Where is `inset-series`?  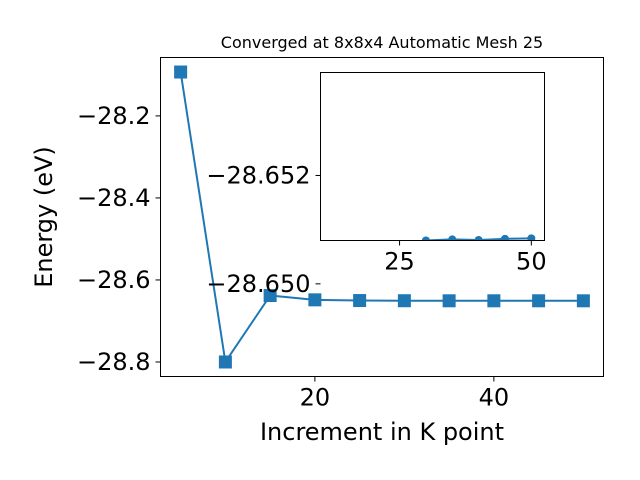
inset-series is located at coordinates (478, 237).